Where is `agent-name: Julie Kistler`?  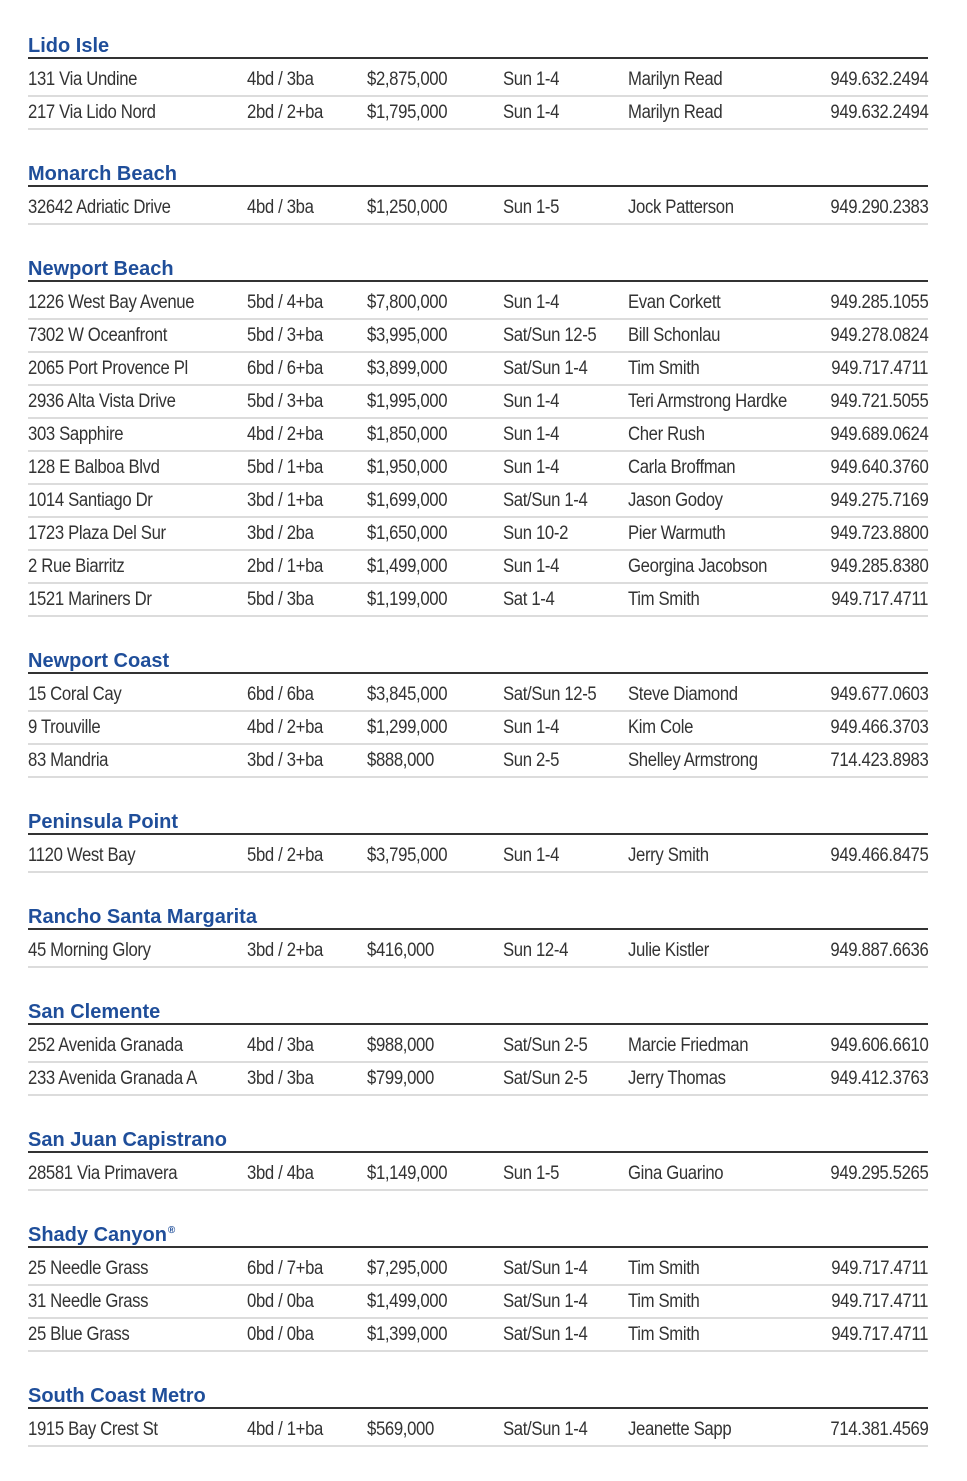
agent-name: Julie Kistler is located at coordinates (668, 950).